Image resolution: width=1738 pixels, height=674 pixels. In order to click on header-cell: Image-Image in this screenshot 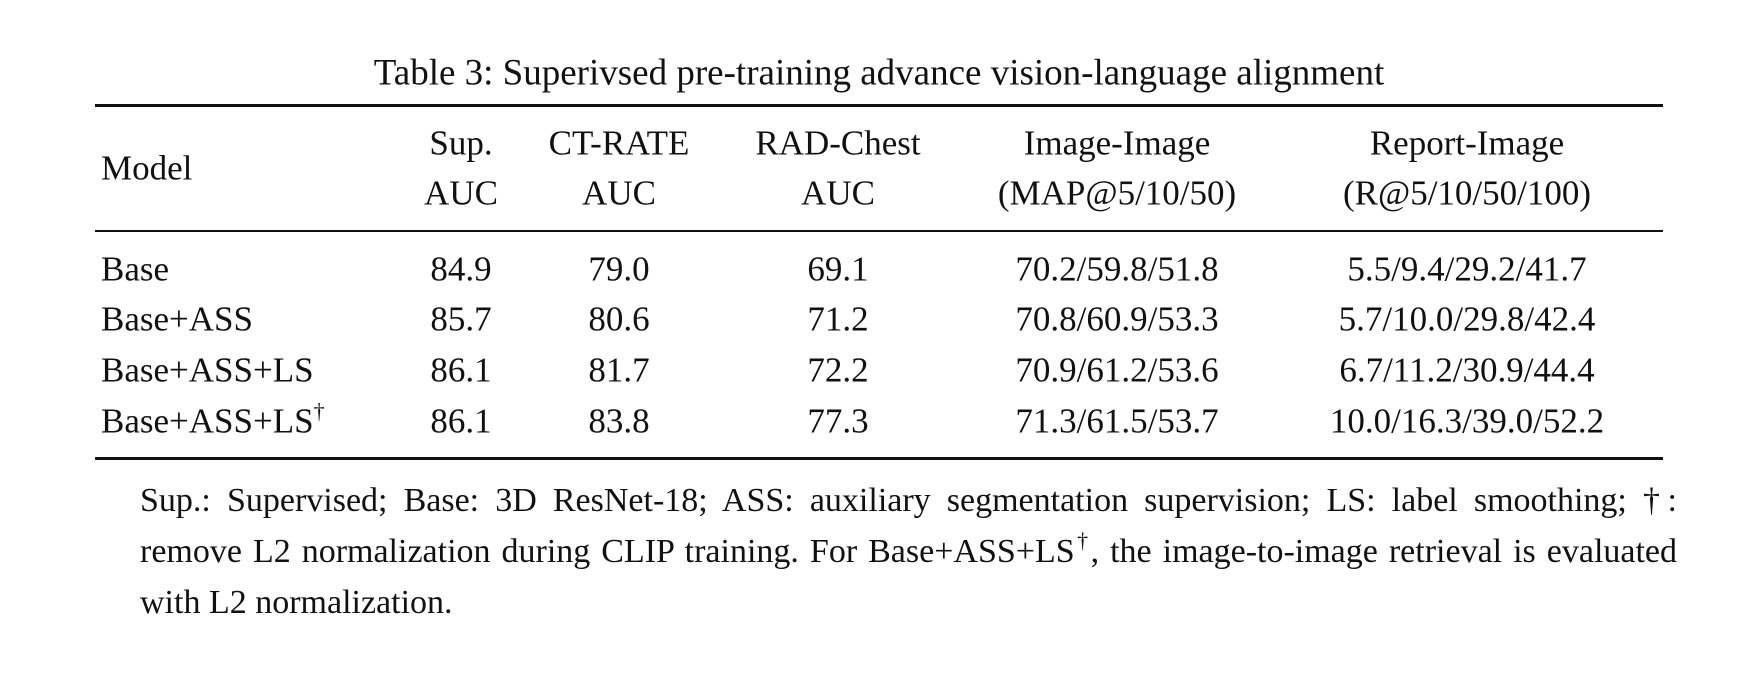, I will do `click(1117, 143)`.